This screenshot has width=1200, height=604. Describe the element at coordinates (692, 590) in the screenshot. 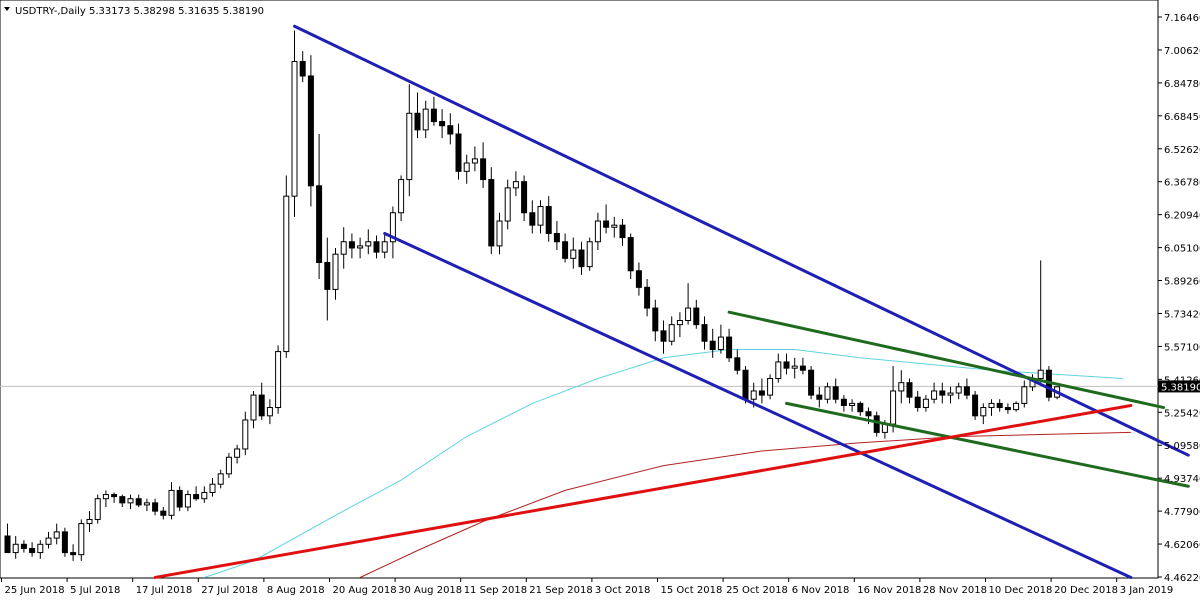

I see `x-tick-label: 15 Oct 2018` at that location.